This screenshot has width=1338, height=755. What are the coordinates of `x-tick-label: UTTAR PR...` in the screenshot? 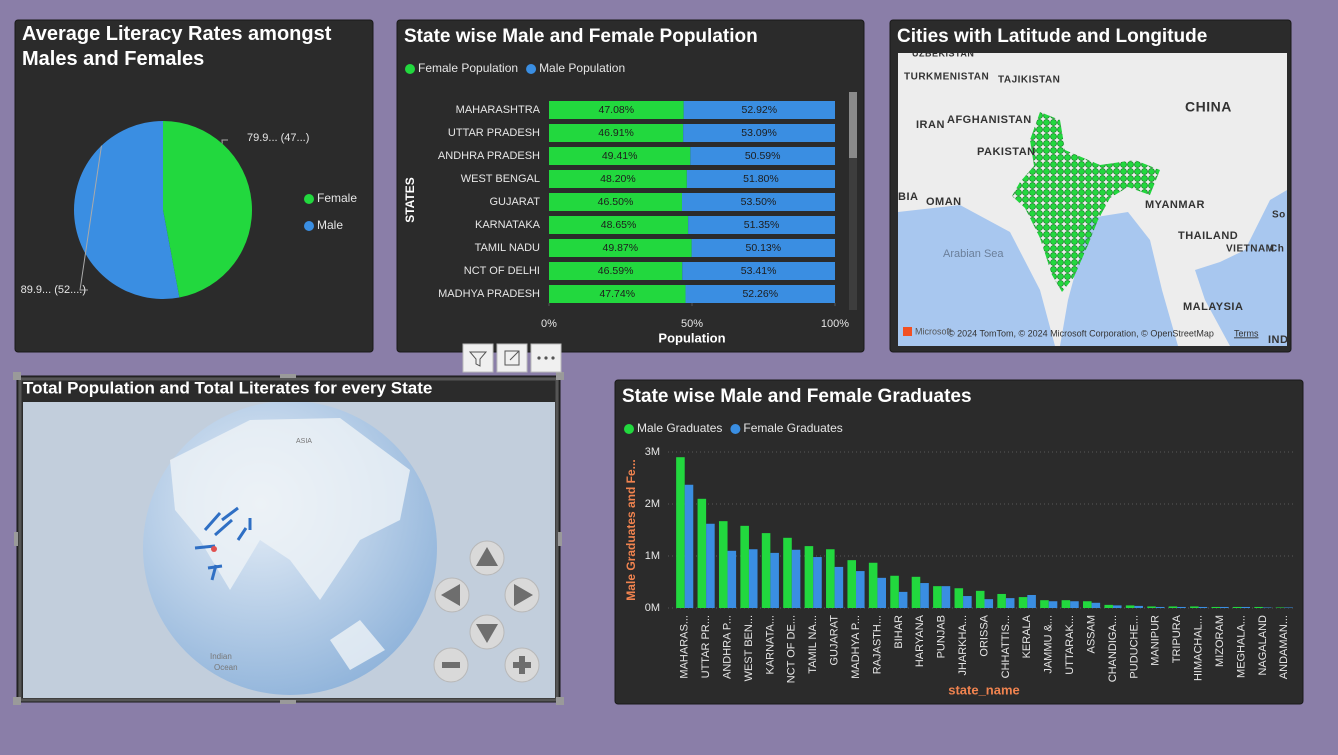 It's located at (706, 646).